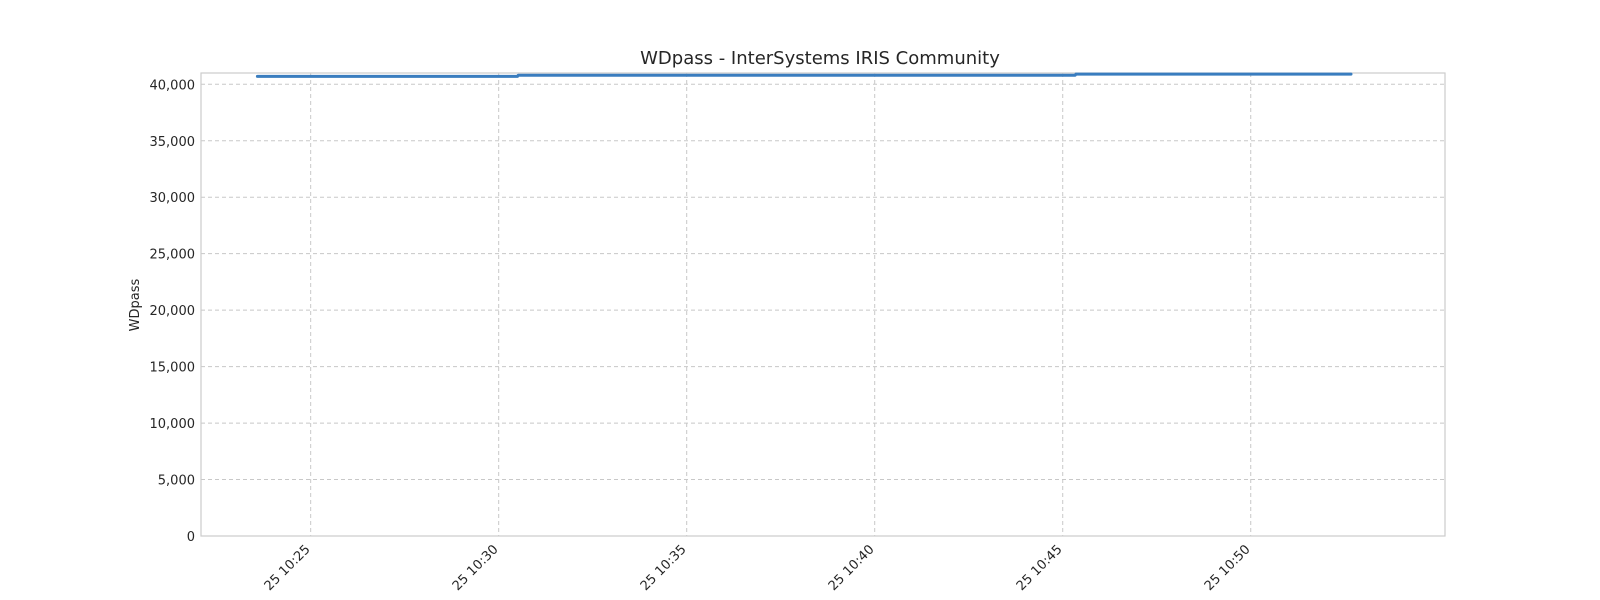 This screenshot has height=600, width=1600. I want to click on y-tick-label: 5,000, so click(176, 481).